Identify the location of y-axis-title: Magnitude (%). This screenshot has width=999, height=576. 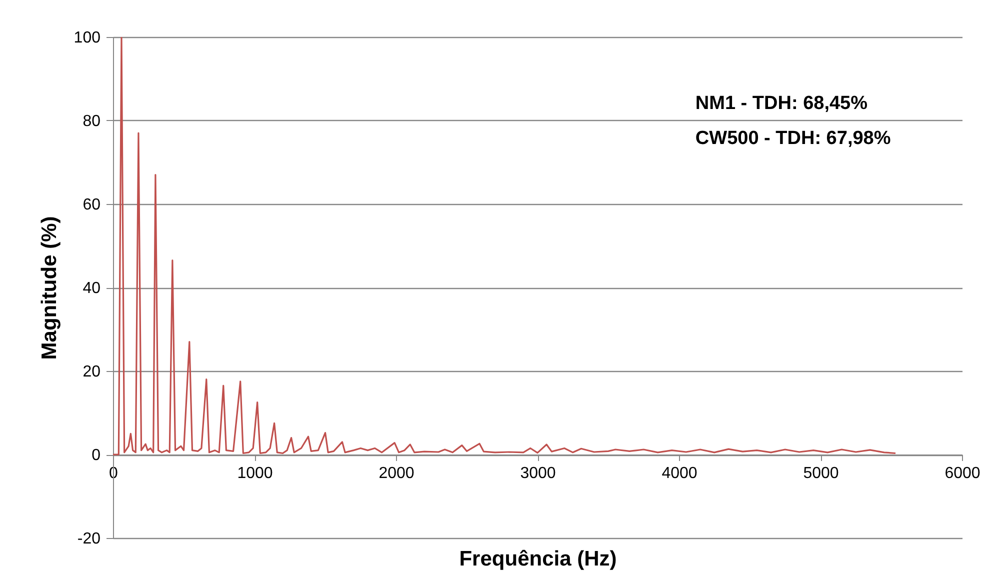
(49, 288).